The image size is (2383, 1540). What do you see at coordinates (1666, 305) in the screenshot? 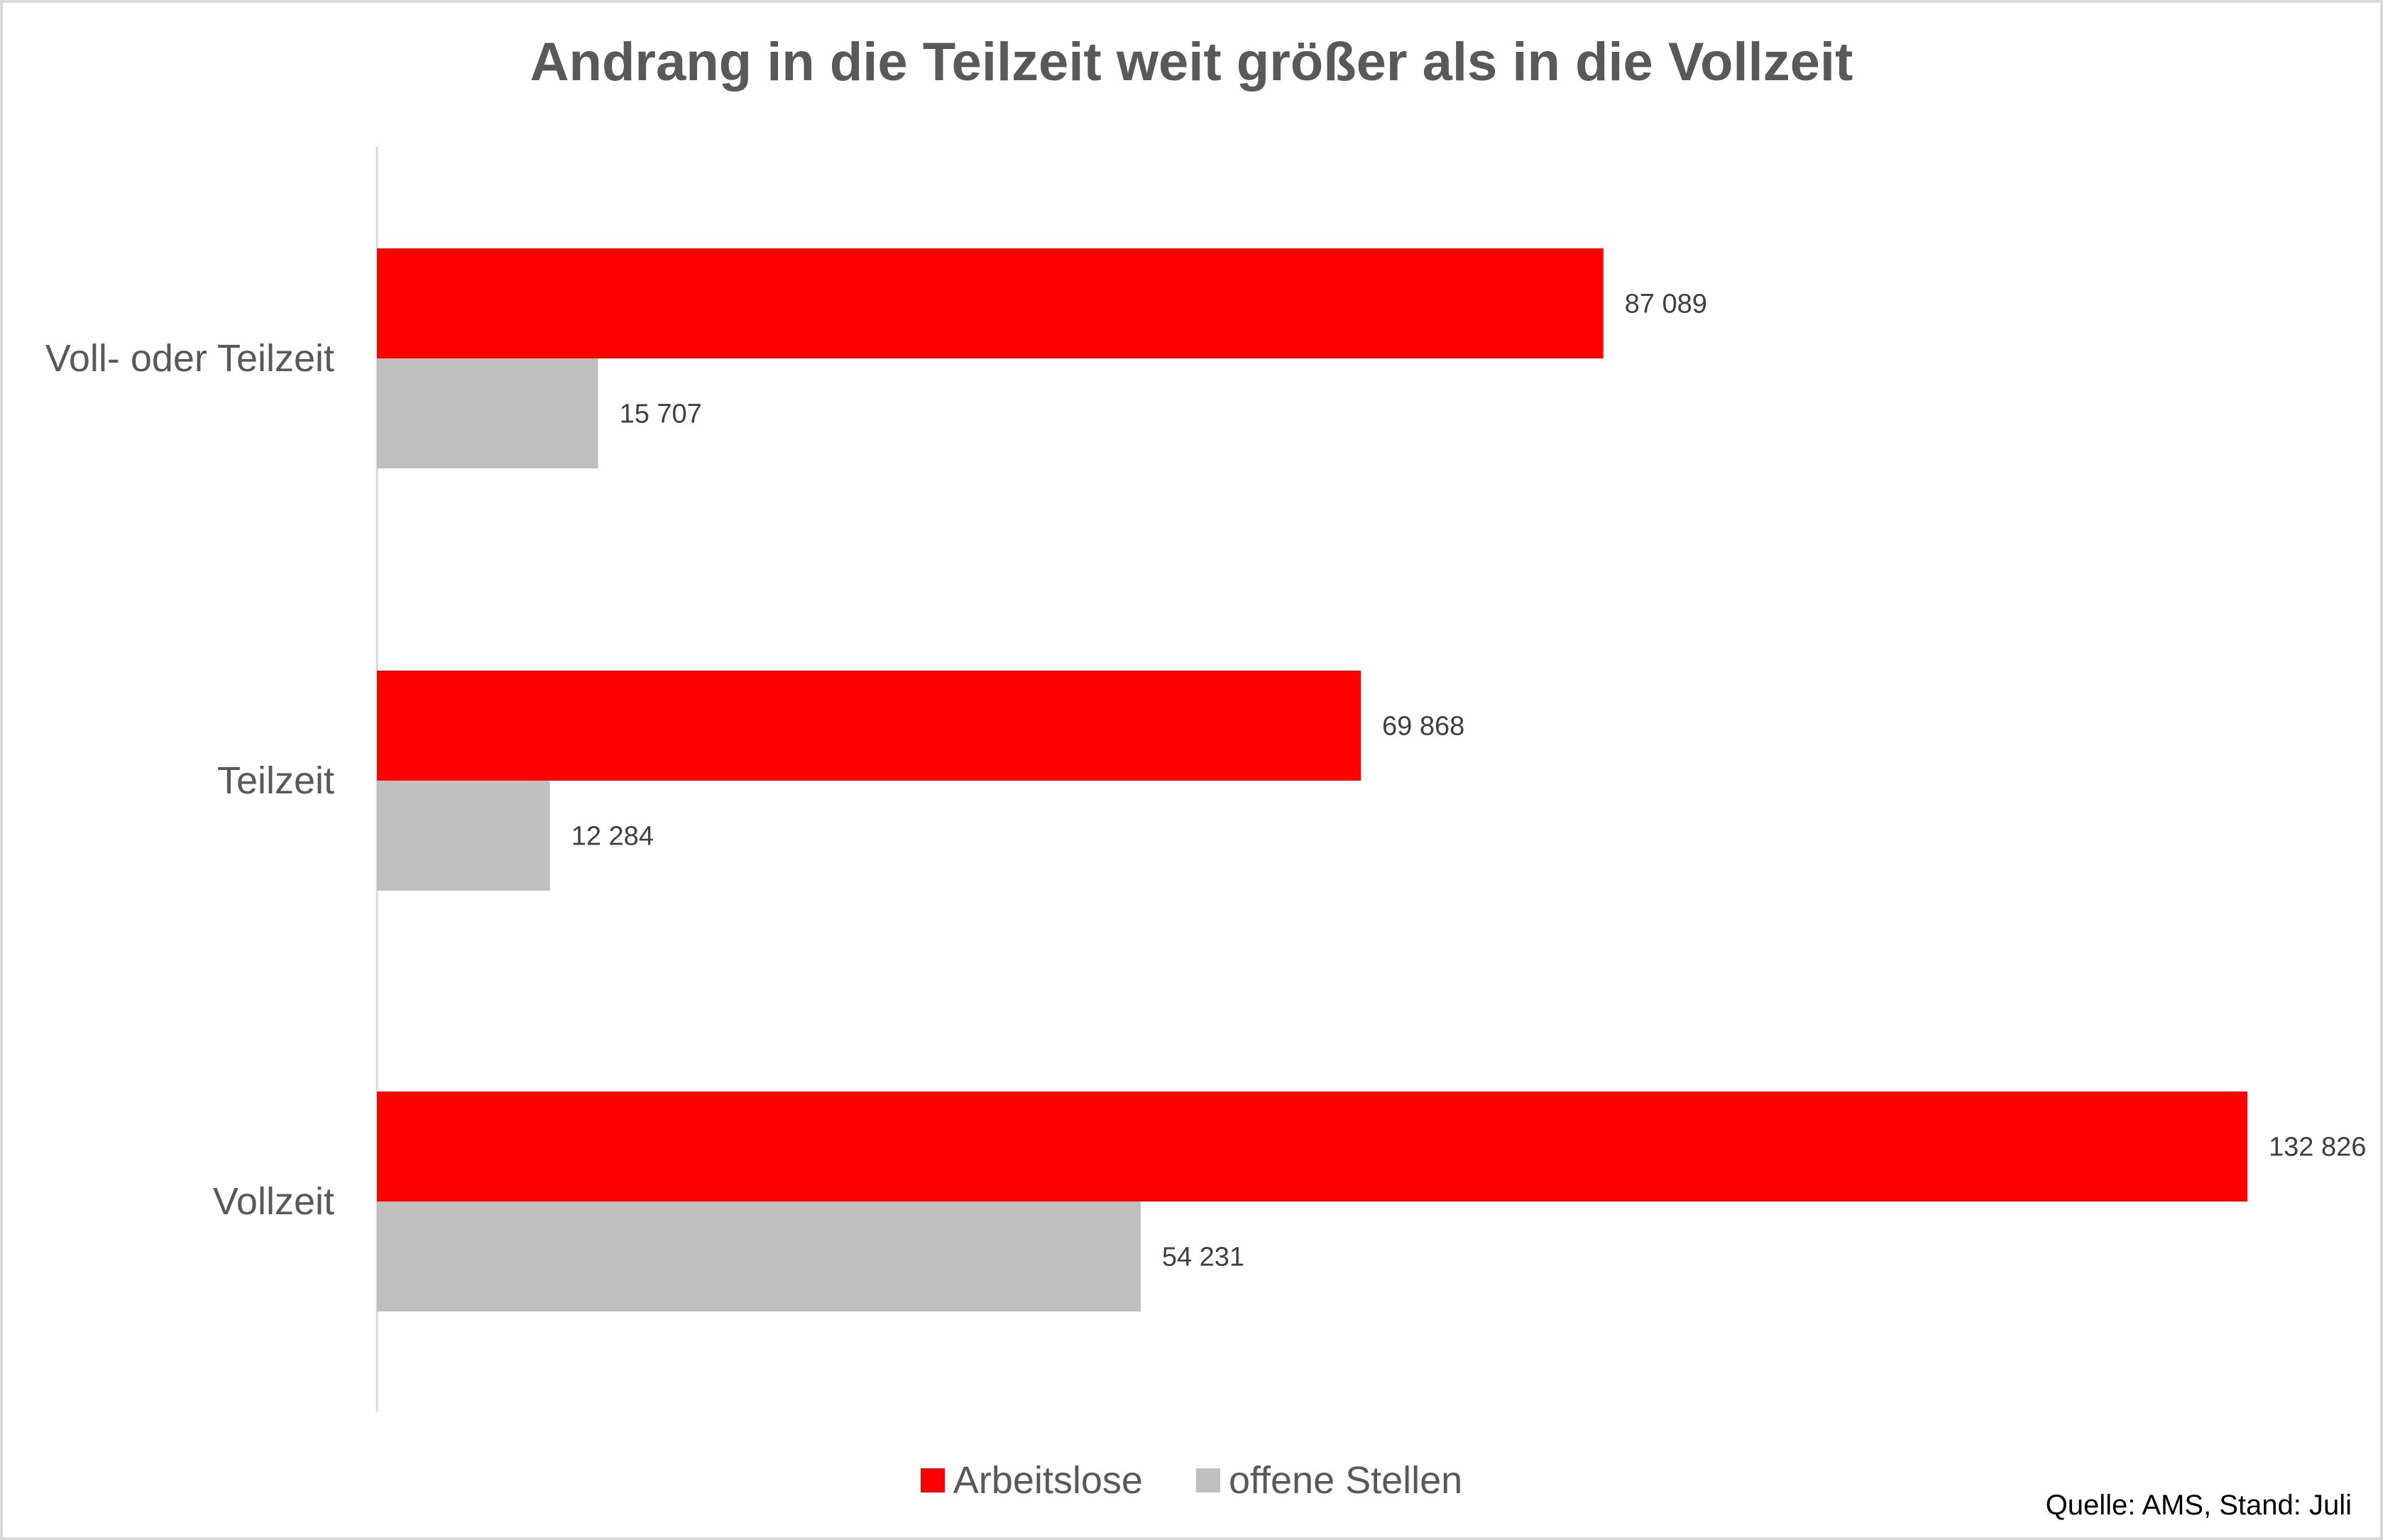
I see `data-label: 87 089` at bounding box center [1666, 305].